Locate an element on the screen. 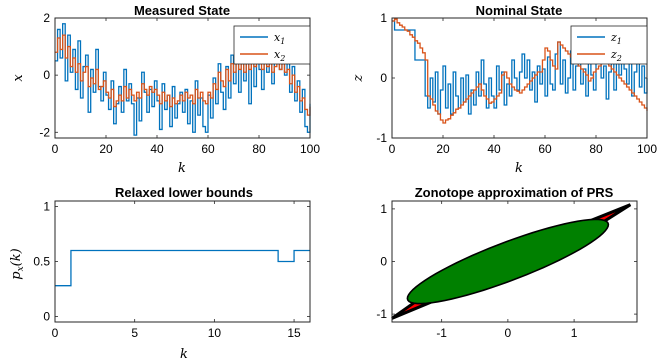 The image size is (657, 363). y-axis-label: x is located at coordinates (18, 78).